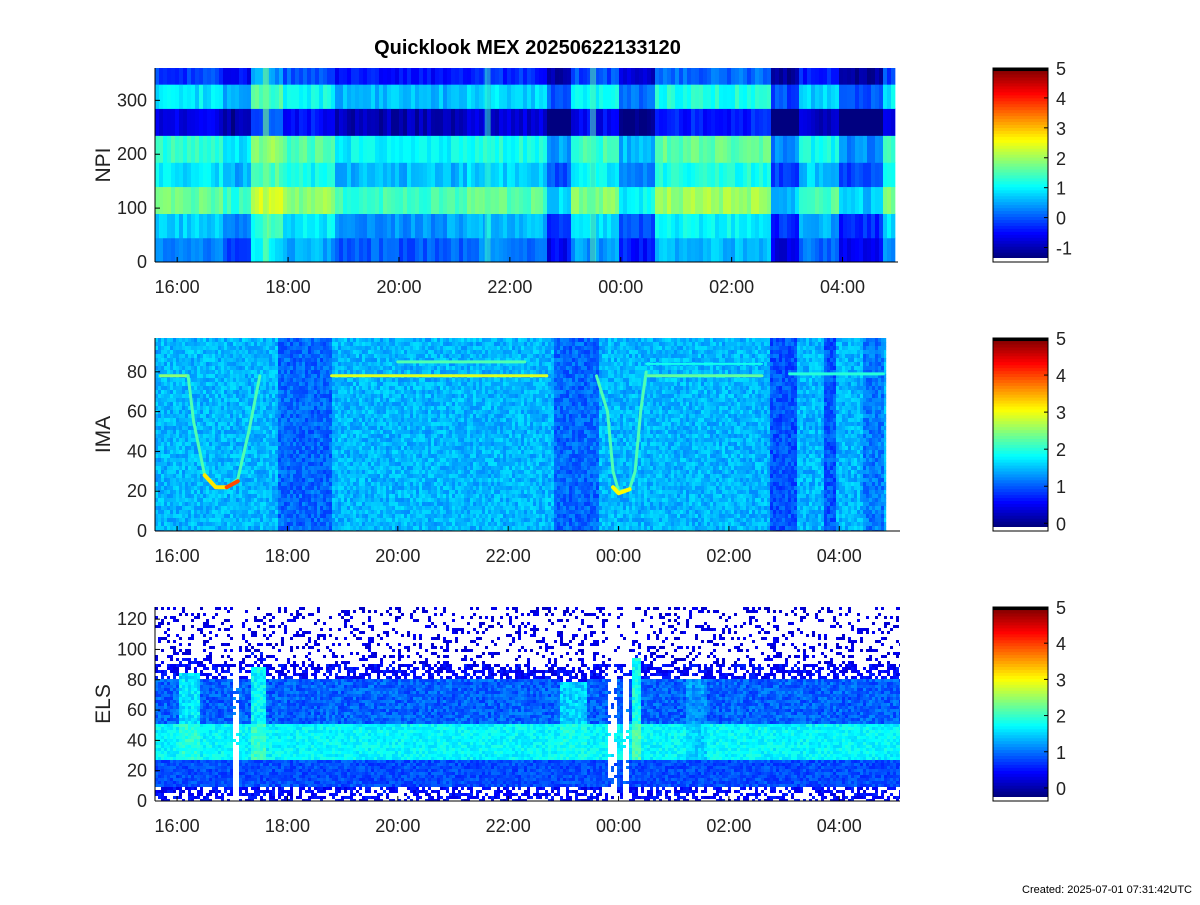  What do you see at coordinates (288, 287) in the screenshot?
I see `npi-x-tick-label: 18:00` at bounding box center [288, 287].